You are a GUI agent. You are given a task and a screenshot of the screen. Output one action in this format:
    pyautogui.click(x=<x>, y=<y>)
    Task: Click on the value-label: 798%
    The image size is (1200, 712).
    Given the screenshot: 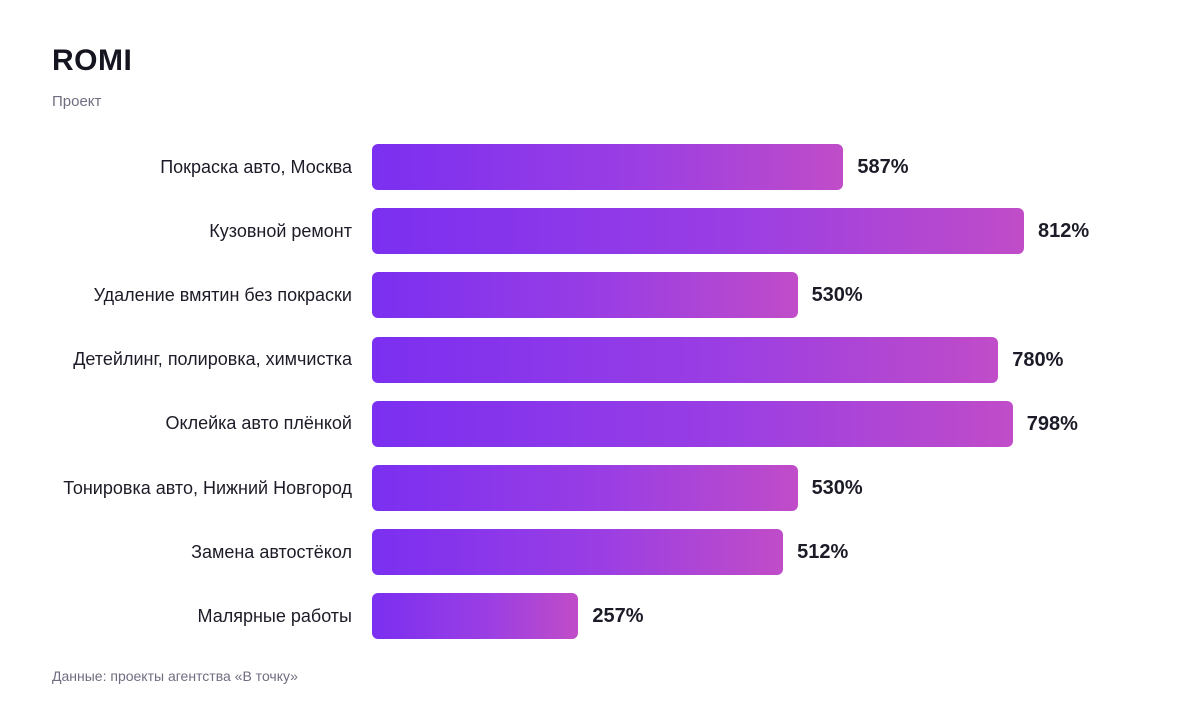 What is the action you would take?
    pyautogui.click(x=1052, y=423)
    